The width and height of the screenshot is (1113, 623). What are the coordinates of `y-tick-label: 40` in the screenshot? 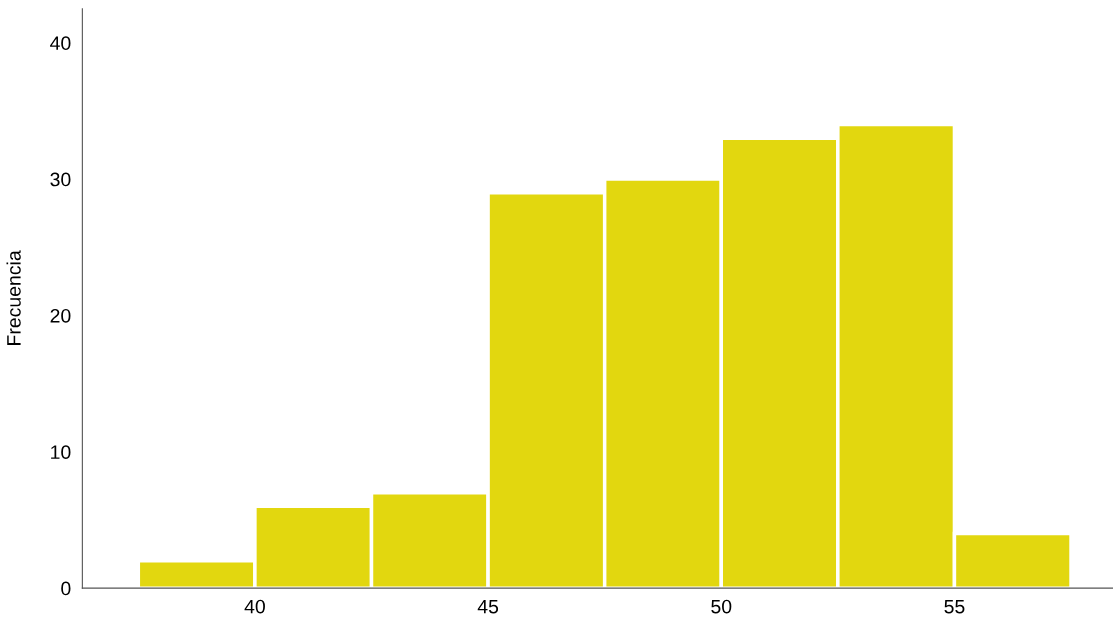 It's located at (60, 43).